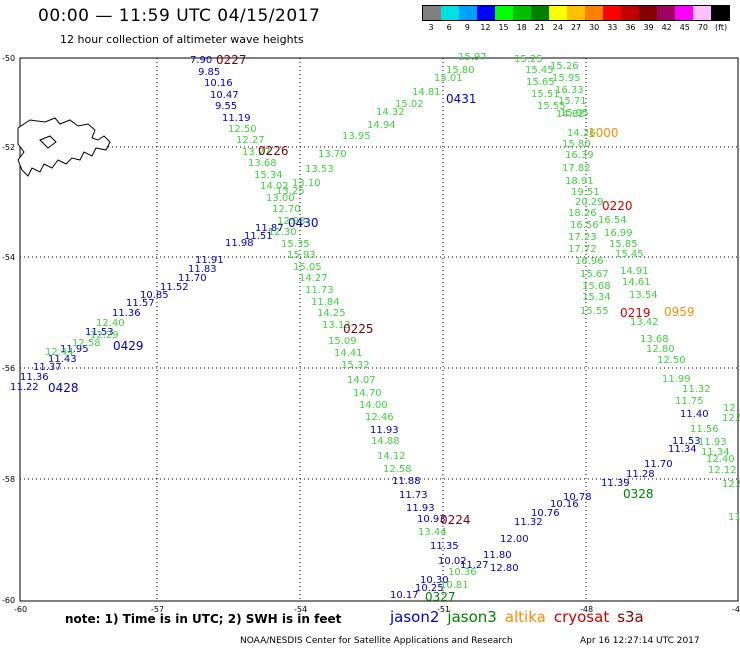  I want to click on wave-height-reading: 14.82, so click(570, 114).